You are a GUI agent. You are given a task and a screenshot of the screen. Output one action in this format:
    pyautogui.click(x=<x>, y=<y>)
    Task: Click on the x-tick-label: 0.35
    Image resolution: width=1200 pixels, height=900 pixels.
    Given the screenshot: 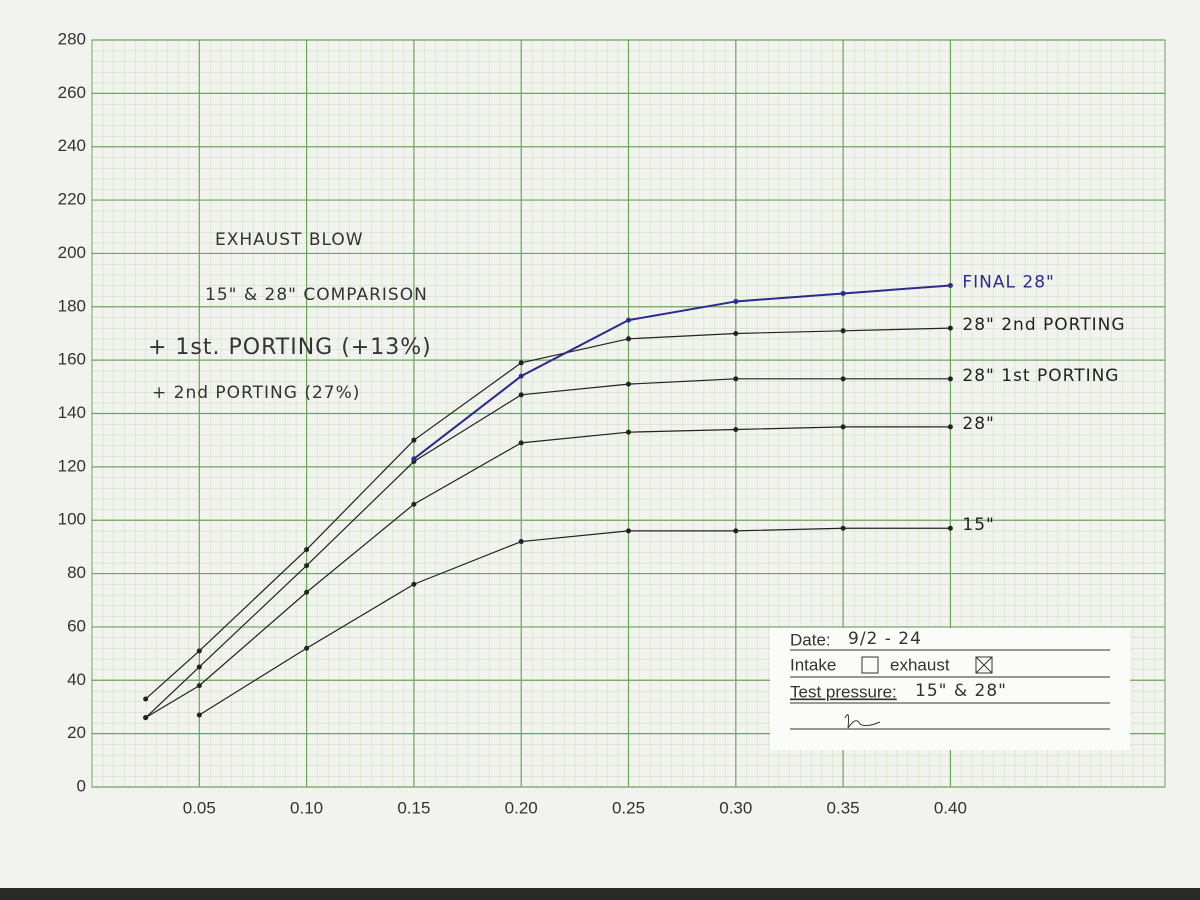 What is the action you would take?
    pyautogui.click(x=843, y=807)
    